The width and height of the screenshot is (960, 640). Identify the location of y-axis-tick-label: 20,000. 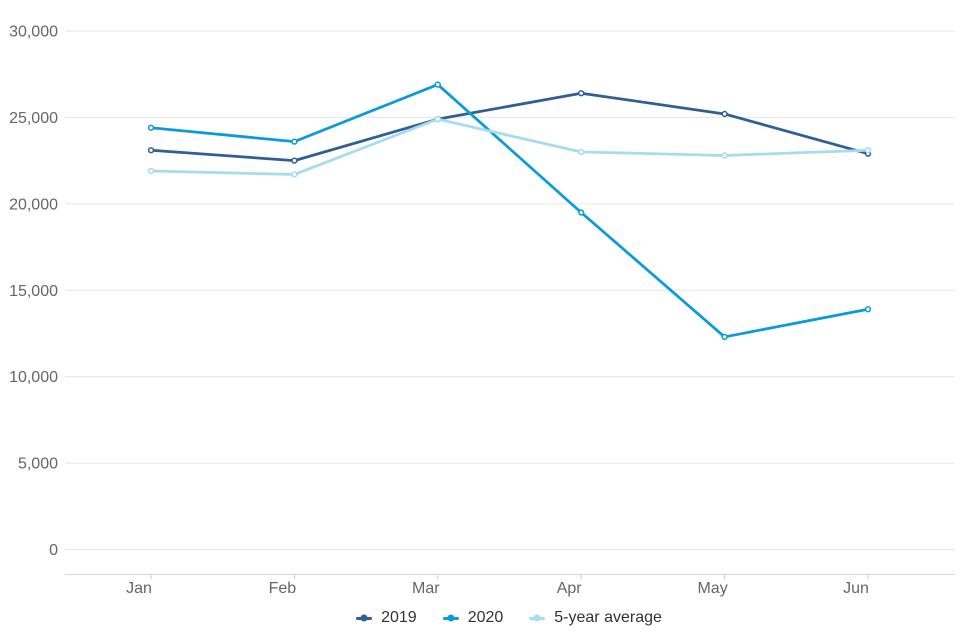
(33, 204).